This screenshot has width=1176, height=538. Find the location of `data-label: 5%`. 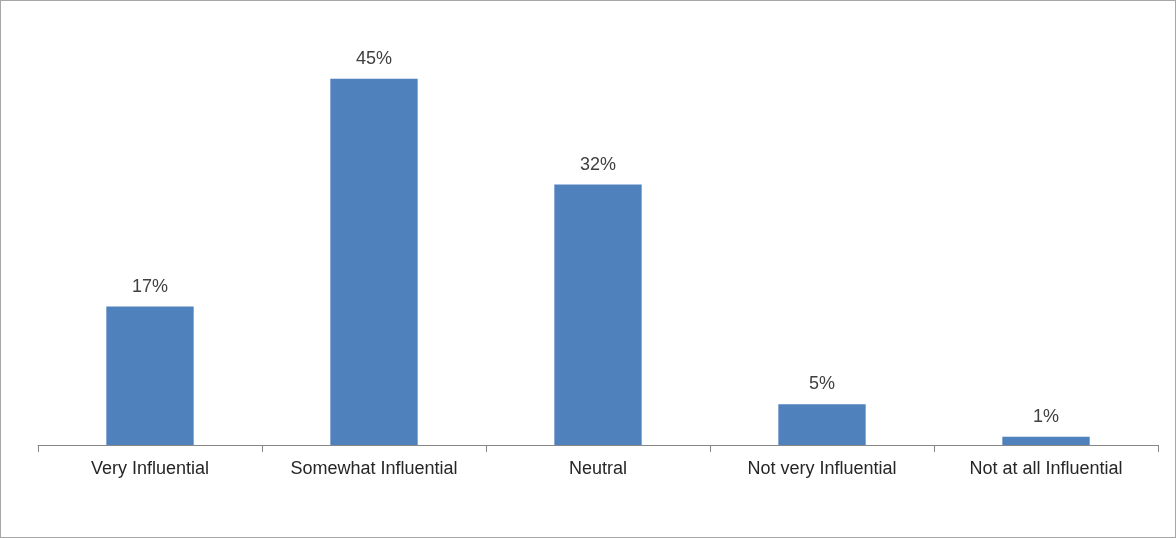

data-label: 5% is located at coordinates (822, 383).